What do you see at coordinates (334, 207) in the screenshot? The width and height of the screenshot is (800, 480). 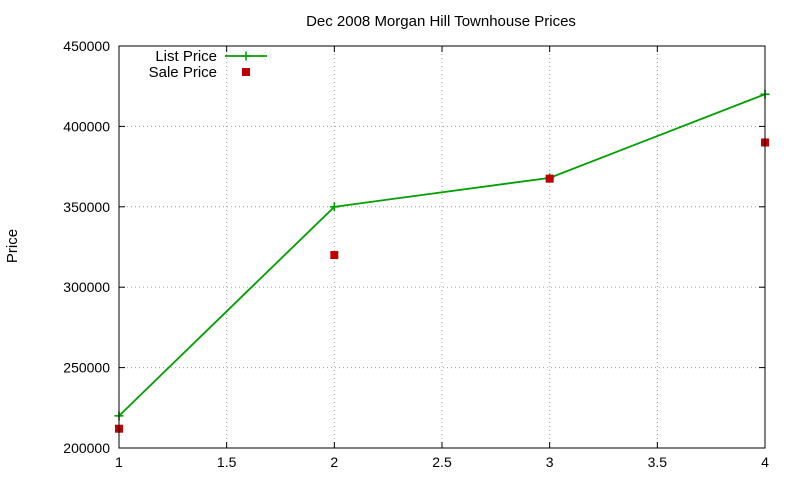 I see `list-price-point` at bounding box center [334, 207].